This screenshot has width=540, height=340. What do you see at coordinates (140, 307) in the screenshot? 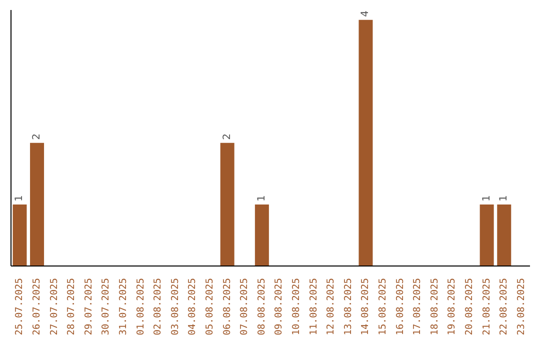
I see `x-tick-label: 01.08.2025` at bounding box center [140, 307].